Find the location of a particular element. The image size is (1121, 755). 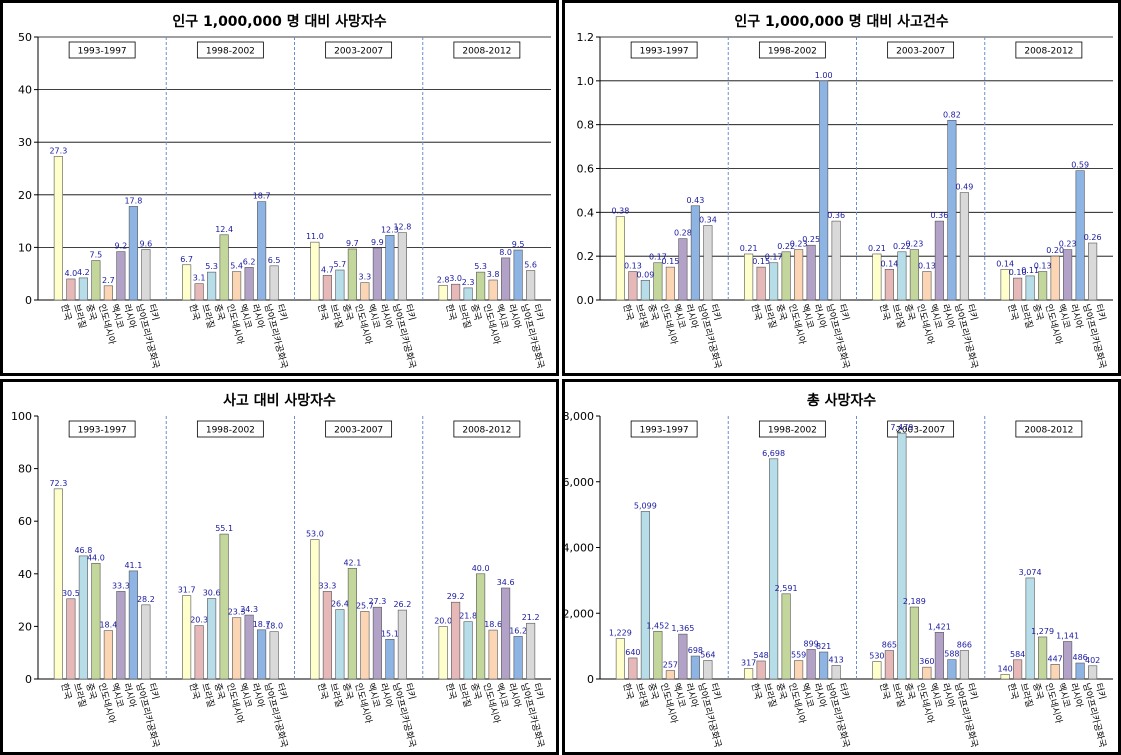

data-label: 12.4 is located at coordinates (224, 229).